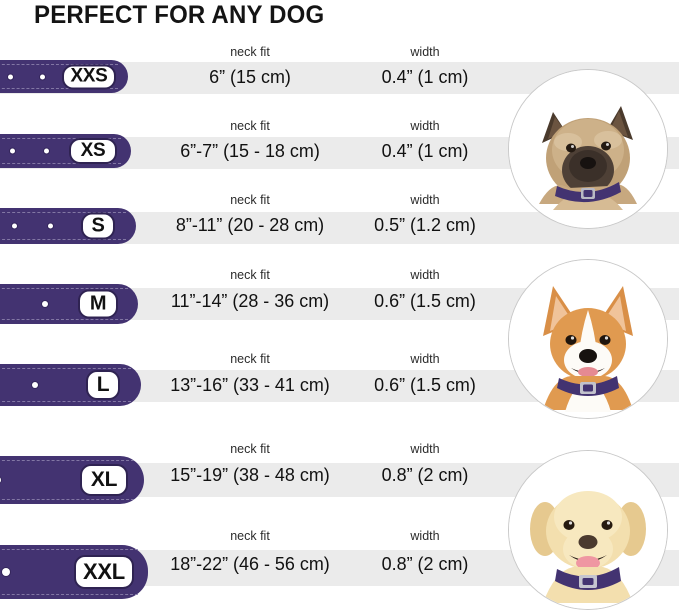 The width and height of the screenshot is (679, 611). Describe the element at coordinates (425, 224) in the screenshot. I see `width-value: 0.5” (1.2 cm)` at that location.